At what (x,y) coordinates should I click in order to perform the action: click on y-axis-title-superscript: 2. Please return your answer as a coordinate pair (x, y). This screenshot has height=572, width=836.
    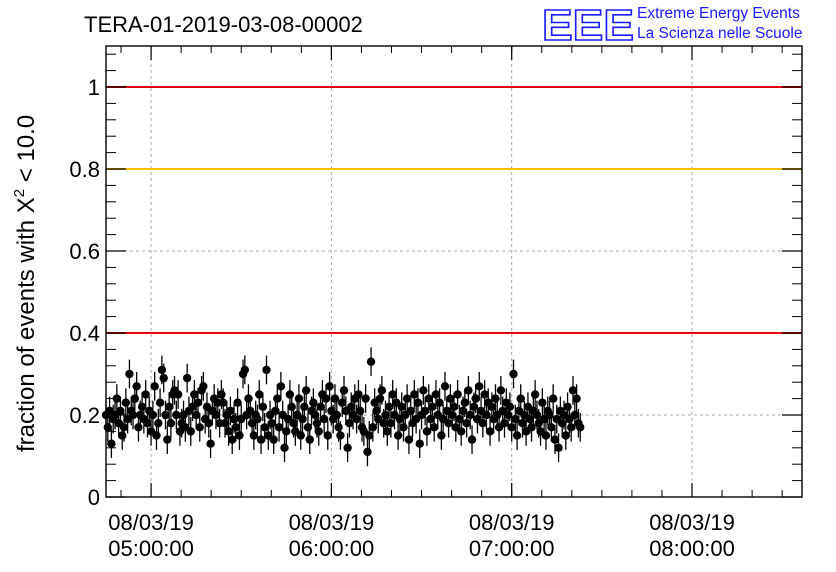
    Looking at the image, I should click on (19, 193).